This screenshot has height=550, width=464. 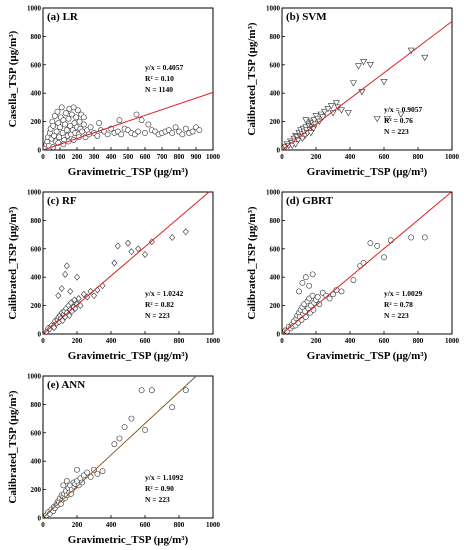 I want to click on y-axis-label: Casella_TSP (μg/m³), so click(x=13, y=78).